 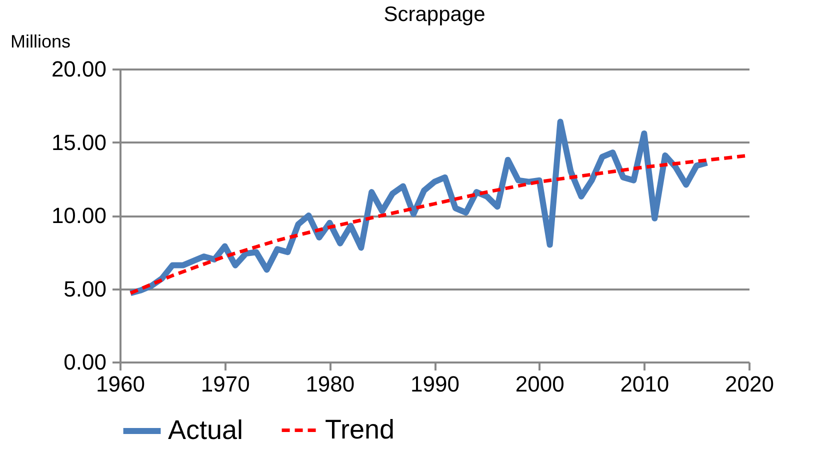 I want to click on legend-label: Trend, so click(x=360, y=429).